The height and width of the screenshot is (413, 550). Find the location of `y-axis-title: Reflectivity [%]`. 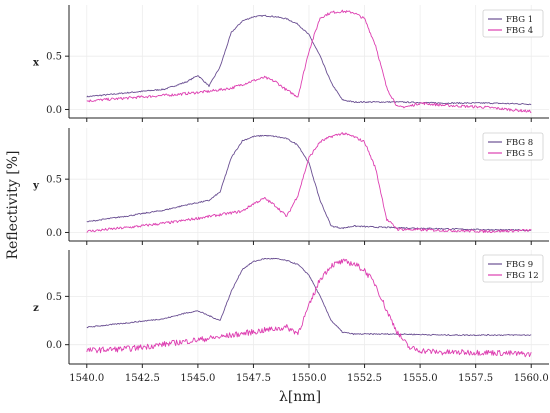

y-axis-title: Reflectivity [%] is located at coordinates (13, 205).